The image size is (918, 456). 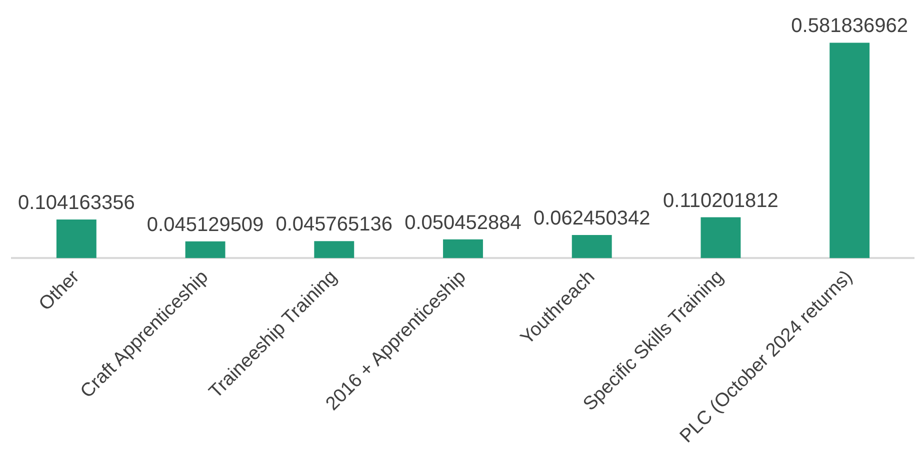 I want to click on data-label: 0.050452884, so click(x=463, y=223).